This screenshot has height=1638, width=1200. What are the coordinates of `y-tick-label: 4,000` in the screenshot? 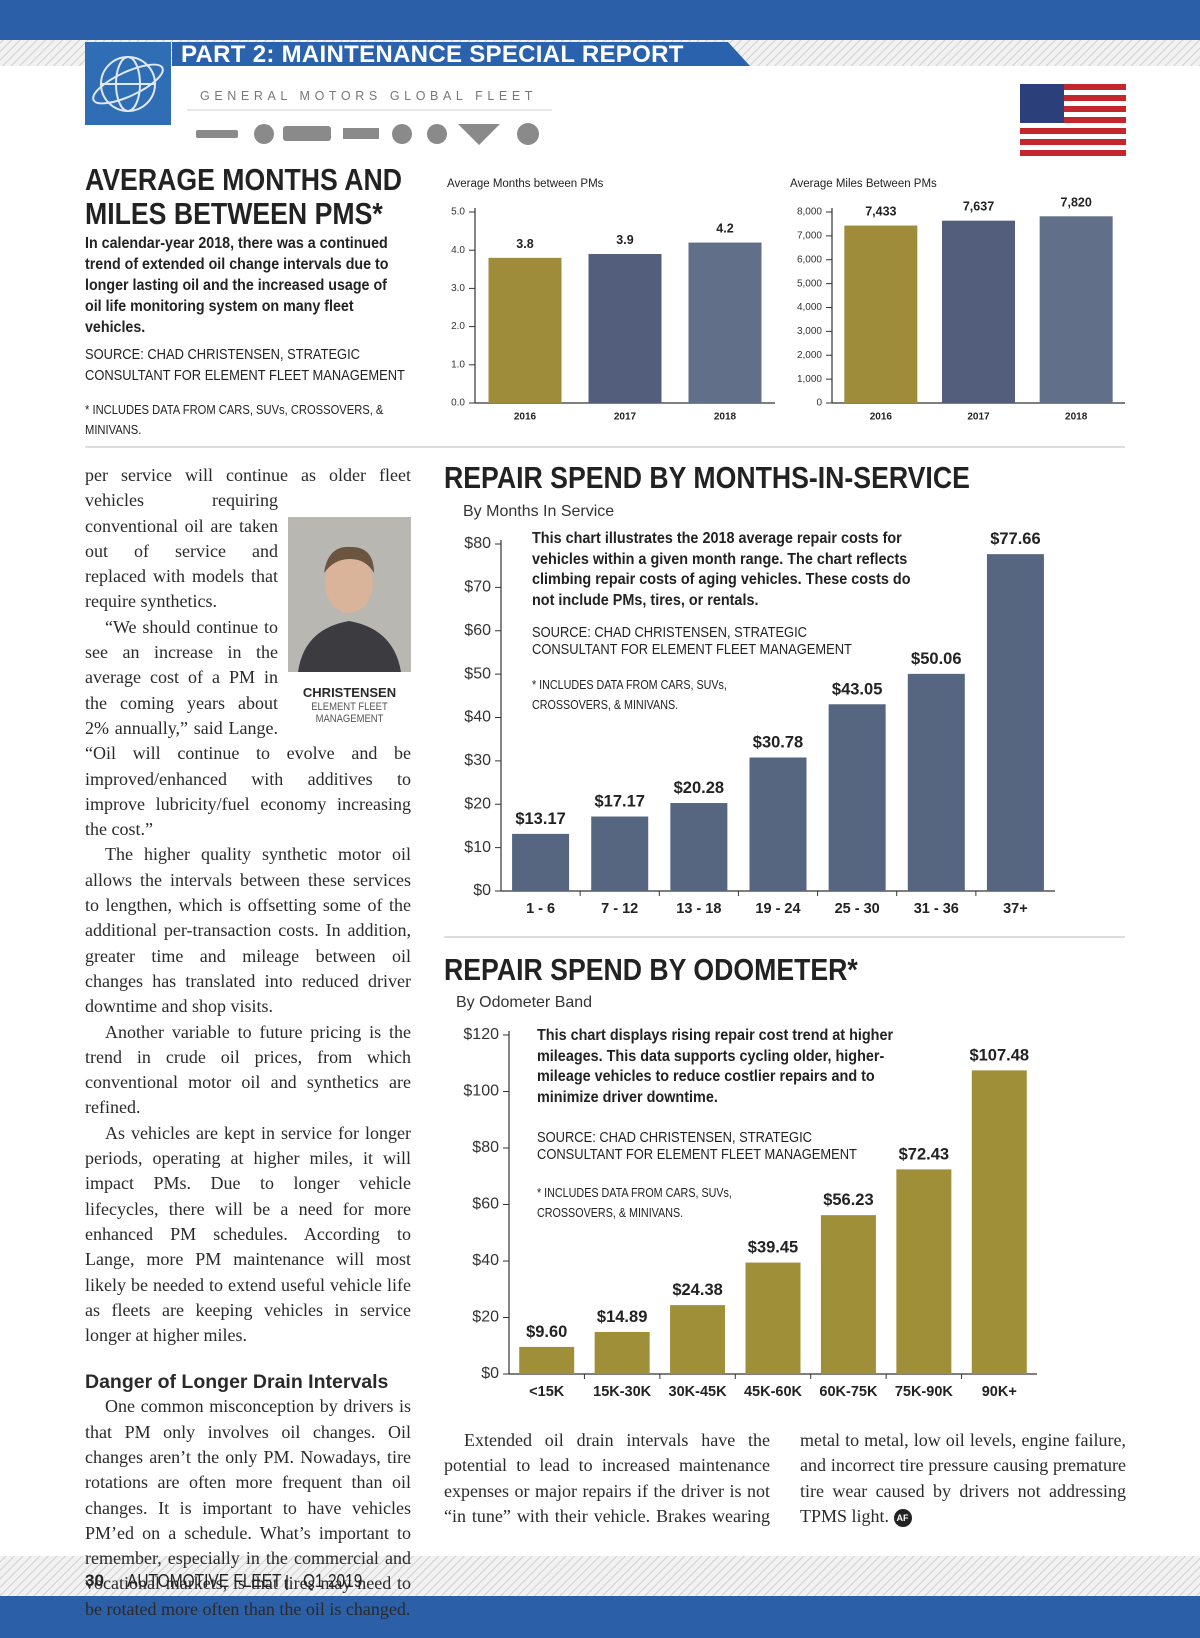 It's located at (809, 307).